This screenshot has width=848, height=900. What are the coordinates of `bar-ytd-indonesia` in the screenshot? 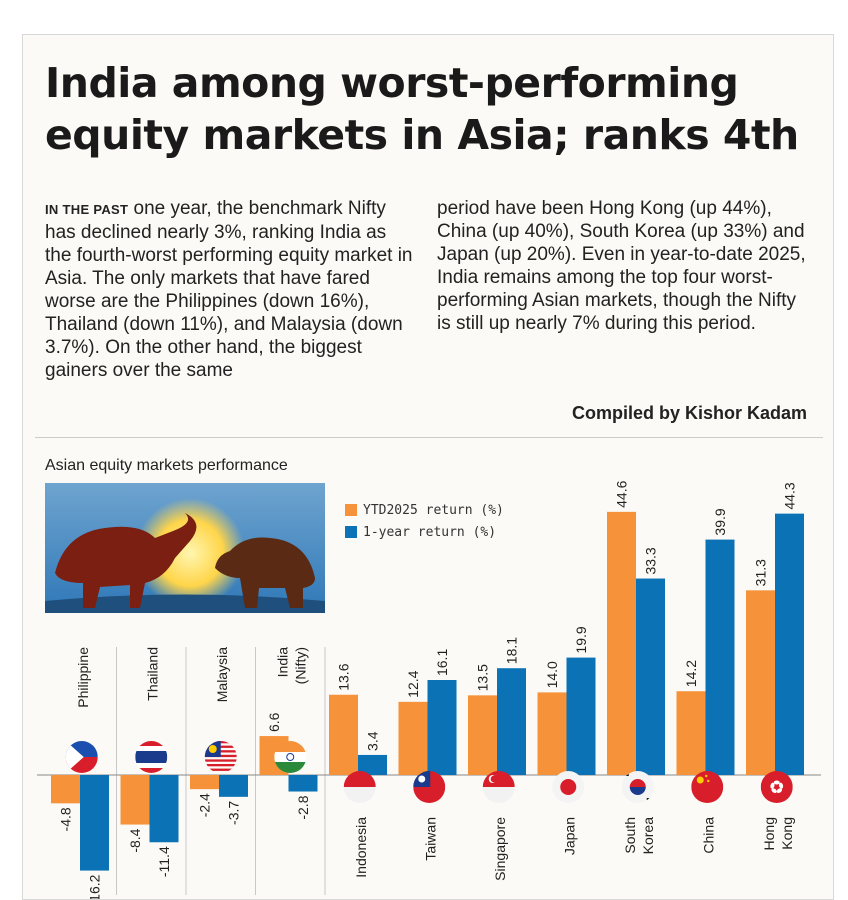 It's located at (343, 734).